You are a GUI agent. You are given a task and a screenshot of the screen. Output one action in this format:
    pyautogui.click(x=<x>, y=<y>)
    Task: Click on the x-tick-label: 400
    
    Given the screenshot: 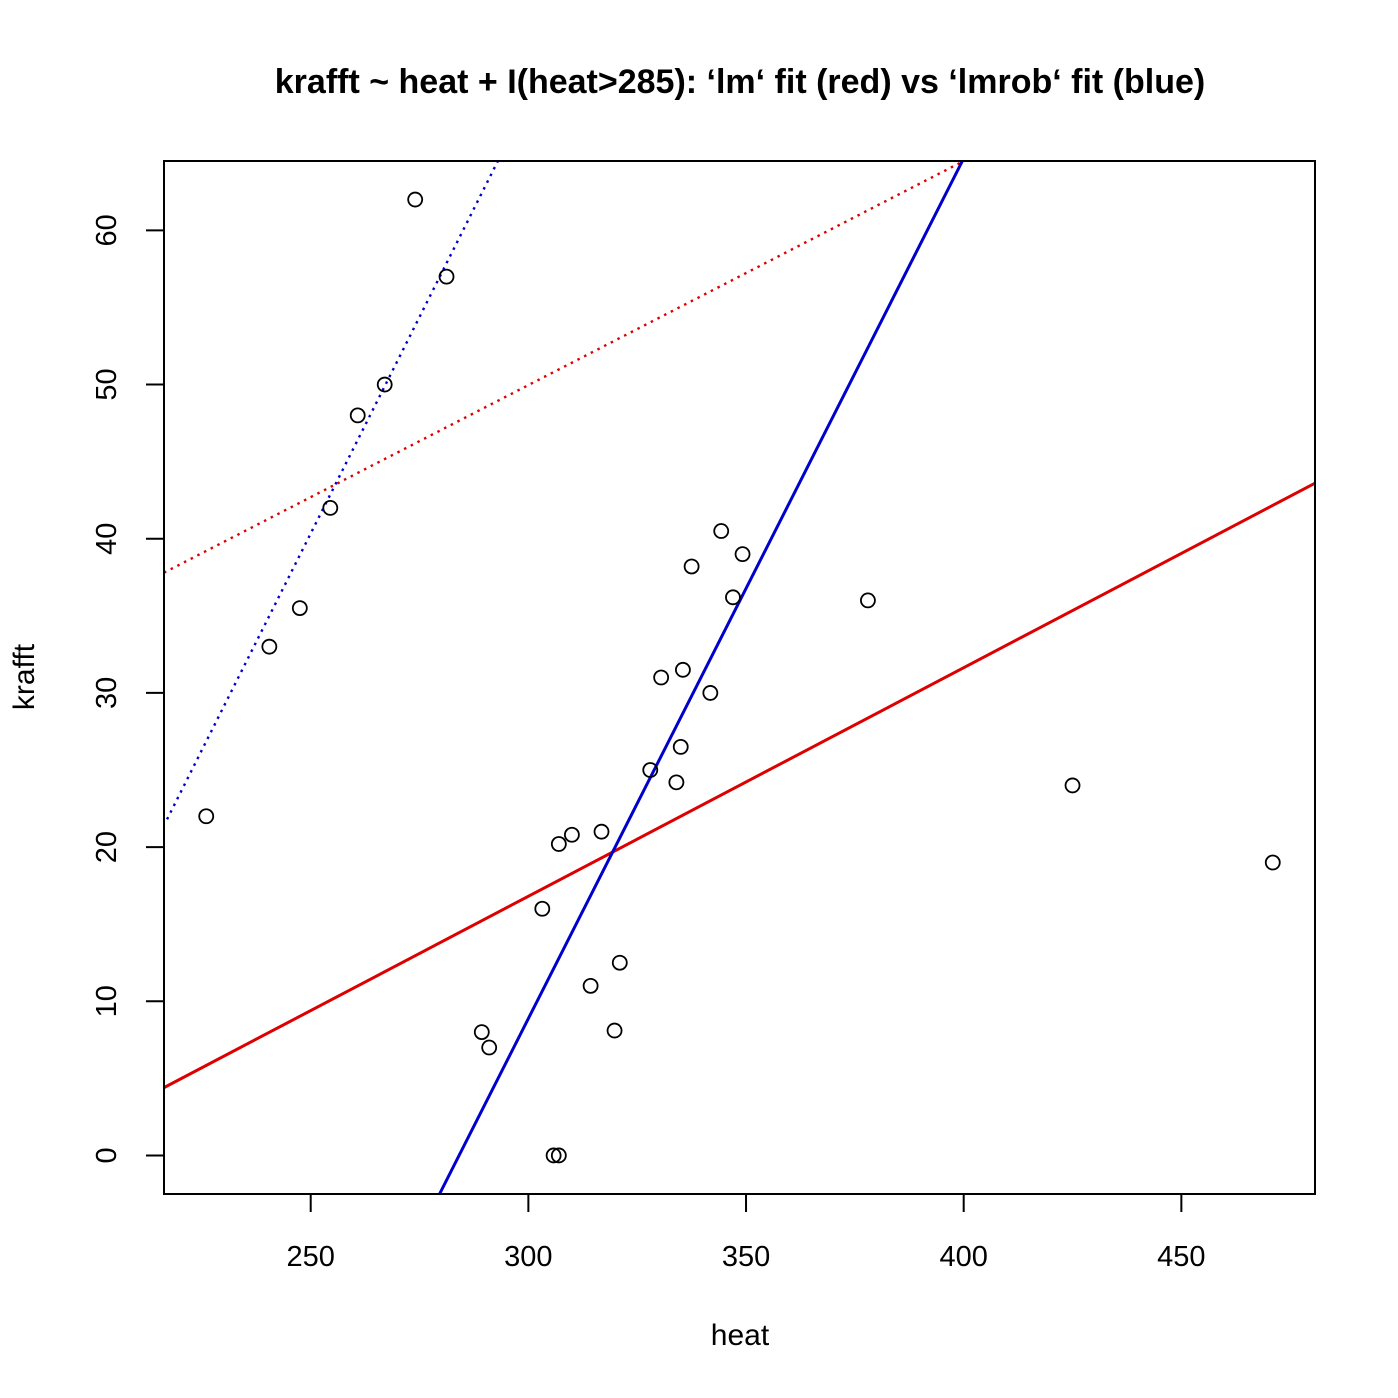 What is the action you would take?
    pyautogui.click(x=963, y=1257)
    